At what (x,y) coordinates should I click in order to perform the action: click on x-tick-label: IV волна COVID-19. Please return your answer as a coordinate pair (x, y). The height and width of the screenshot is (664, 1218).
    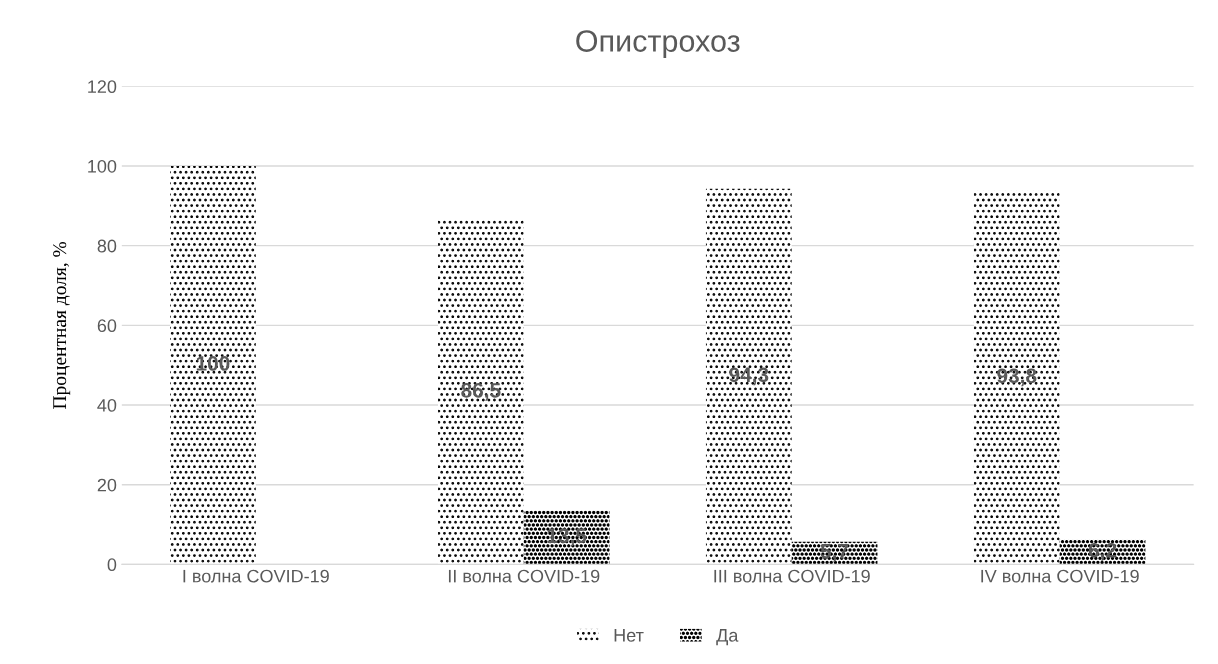
    Looking at the image, I should click on (1060, 576).